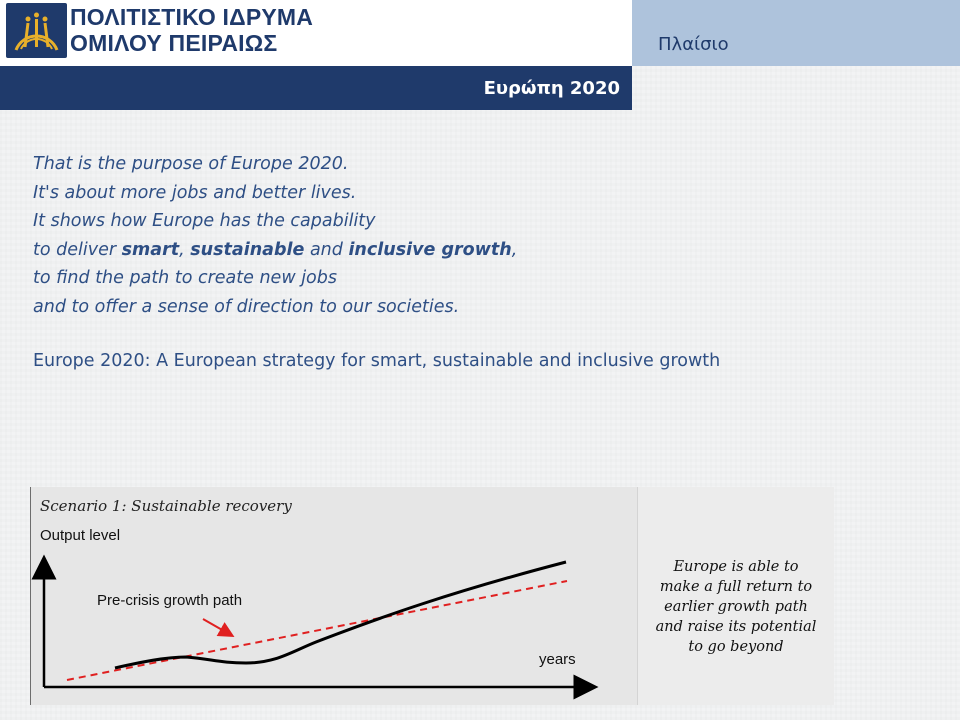 The image size is (960, 720). I want to click on slide-title: Ευρώπη 2020, so click(551, 88).